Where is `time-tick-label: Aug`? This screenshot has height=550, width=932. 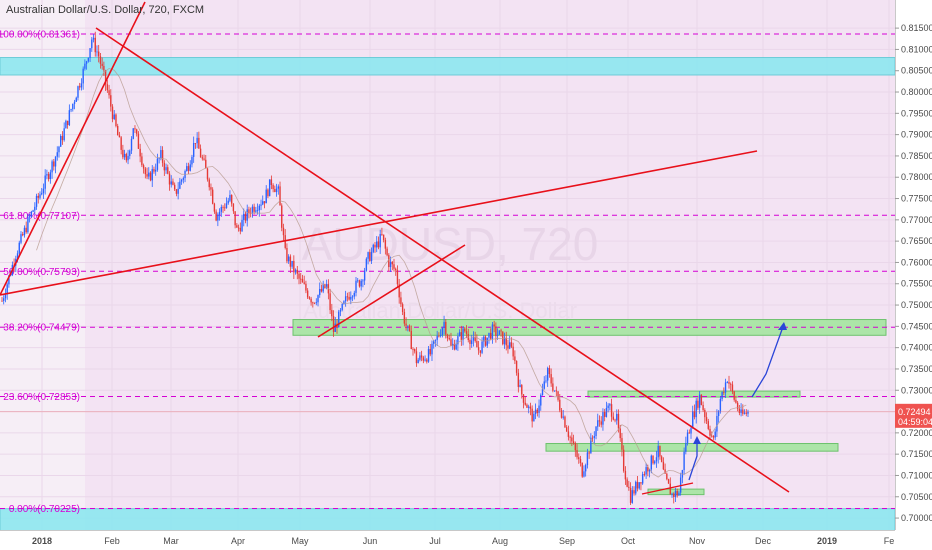 time-tick-label: Aug is located at coordinates (500, 541).